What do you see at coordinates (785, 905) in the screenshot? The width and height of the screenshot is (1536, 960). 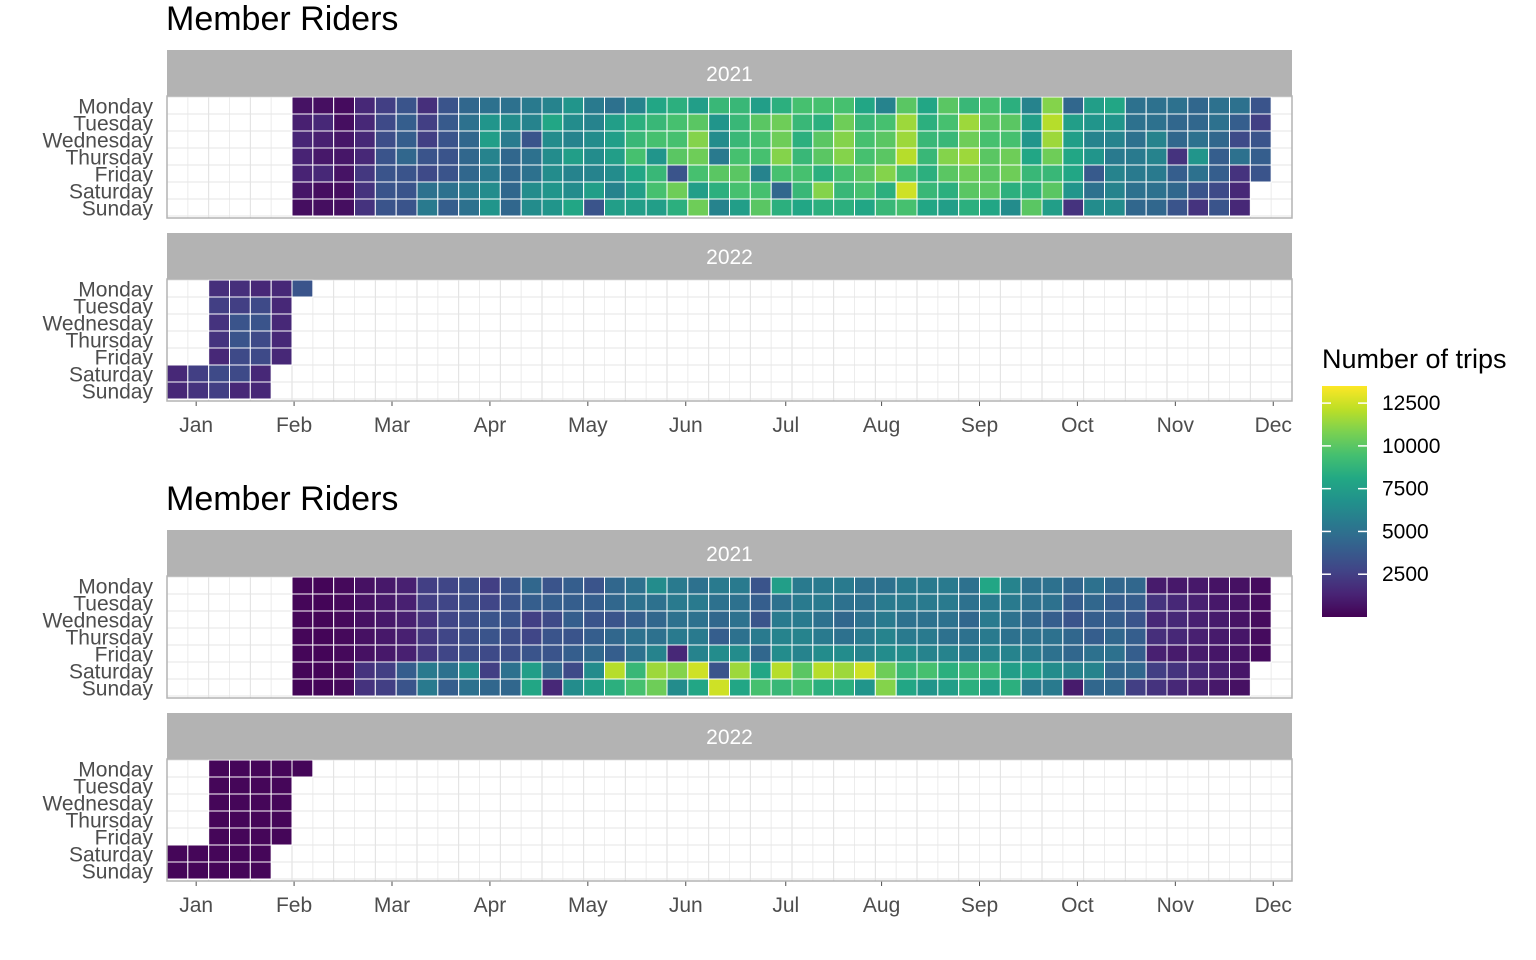 I see `x-tick-label: Jul` at bounding box center [785, 905].